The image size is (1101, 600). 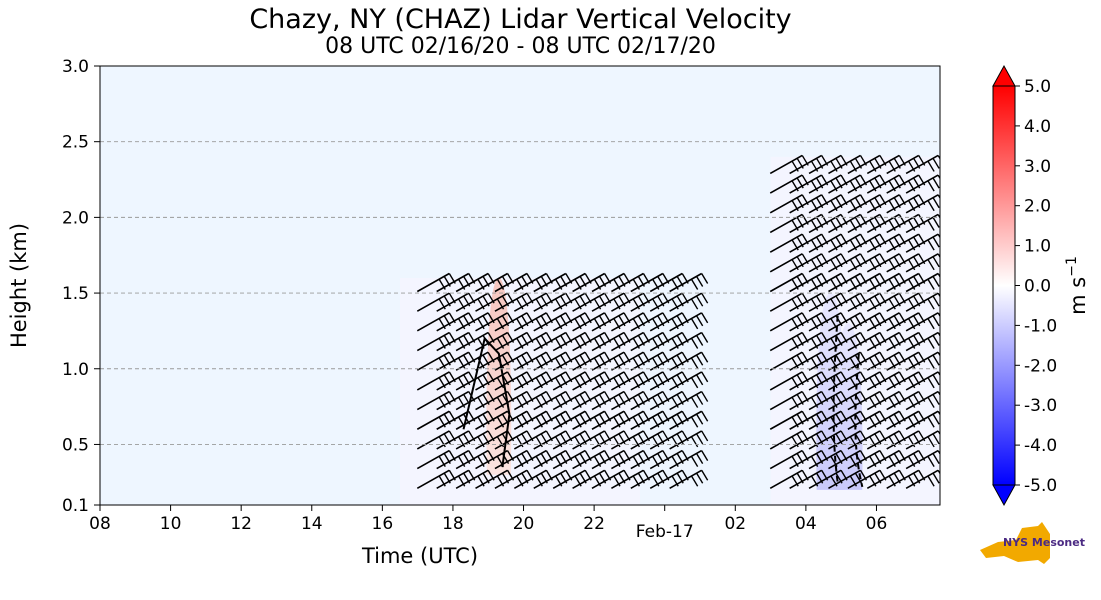 I want to click on colorbar-tick-label-2: 3.0, so click(x=1037, y=167).